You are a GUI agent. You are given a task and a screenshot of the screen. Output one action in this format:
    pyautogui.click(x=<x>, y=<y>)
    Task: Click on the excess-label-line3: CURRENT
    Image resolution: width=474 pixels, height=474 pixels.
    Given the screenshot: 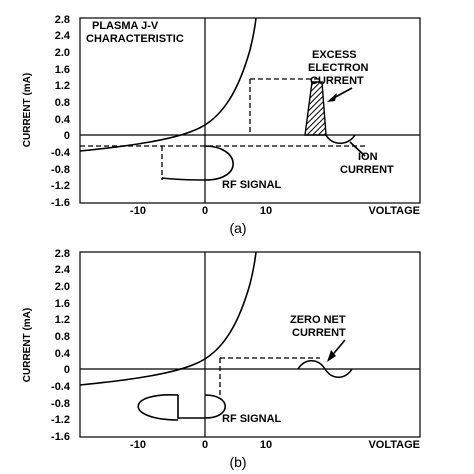 What is the action you would take?
    pyautogui.click(x=337, y=81)
    